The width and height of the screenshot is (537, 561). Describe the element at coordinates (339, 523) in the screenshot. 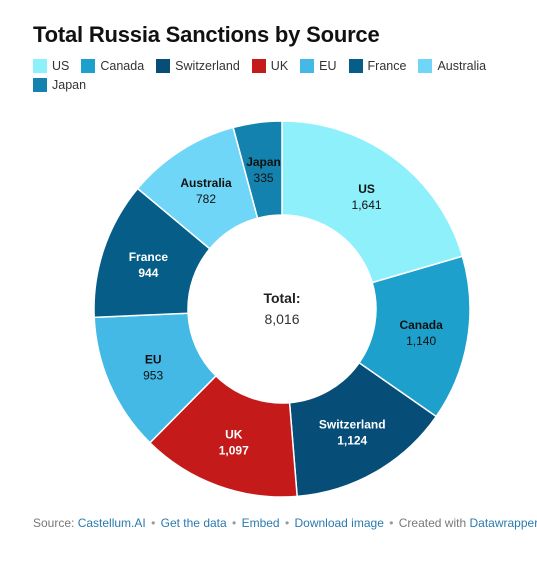

I see `download-image-link: Download image` at that location.